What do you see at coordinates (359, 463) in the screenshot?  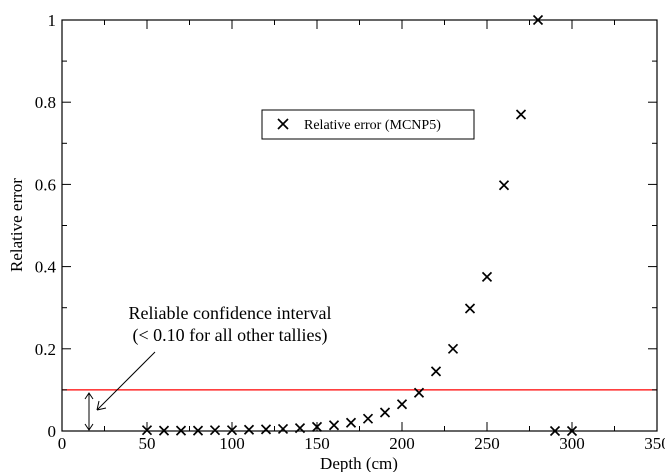 I see `x-axis-label: Depth (cm)` at bounding box center [359, 463].